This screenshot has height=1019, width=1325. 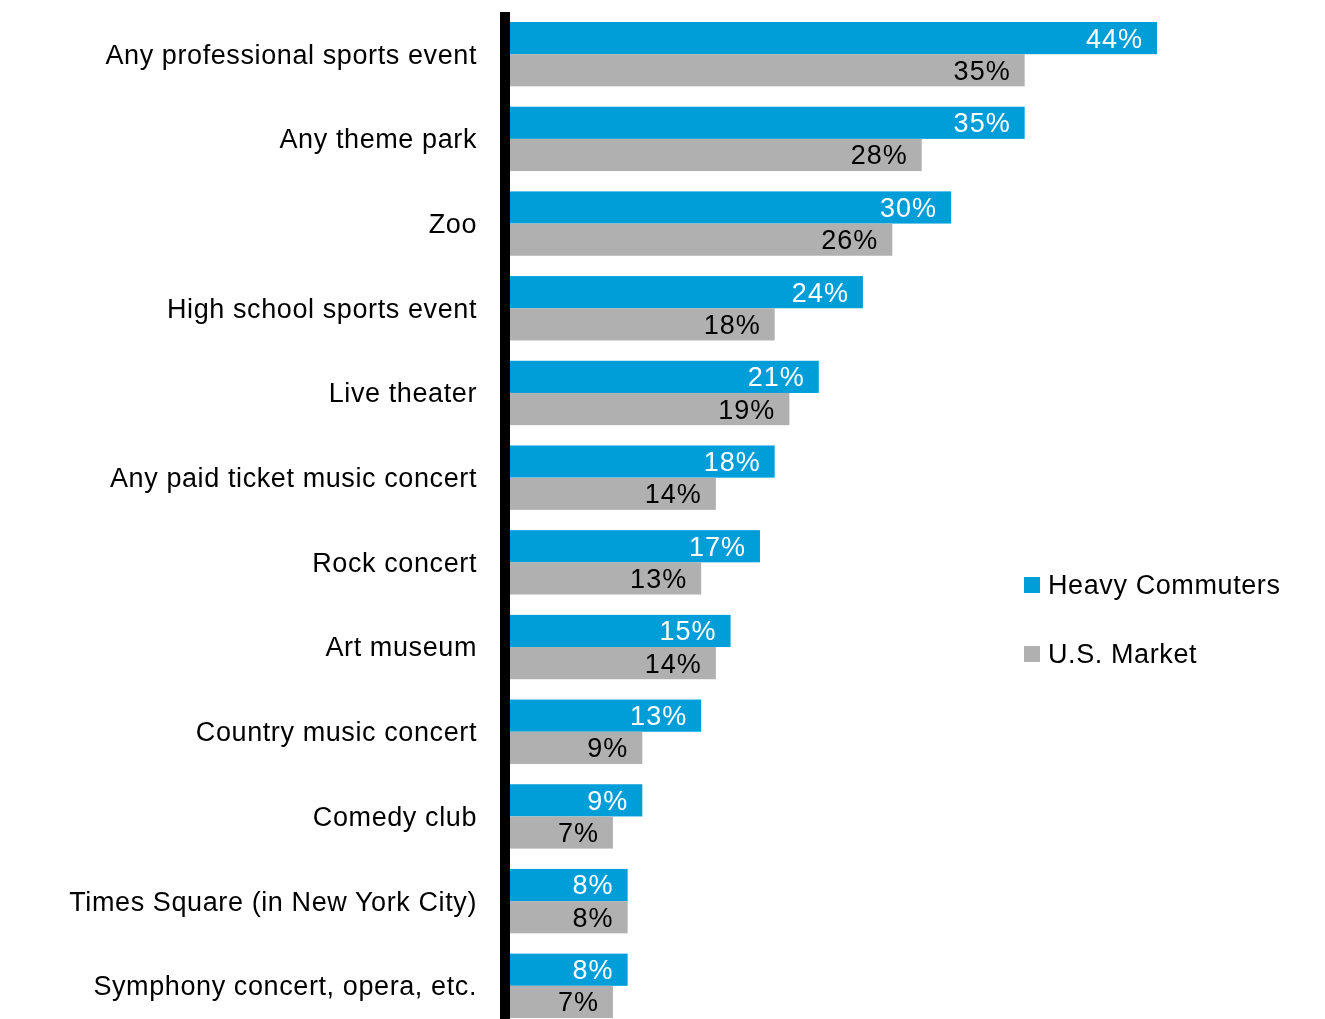 I want to click on legend-label: Heavy Commuters, so click(x=1164, y=585).